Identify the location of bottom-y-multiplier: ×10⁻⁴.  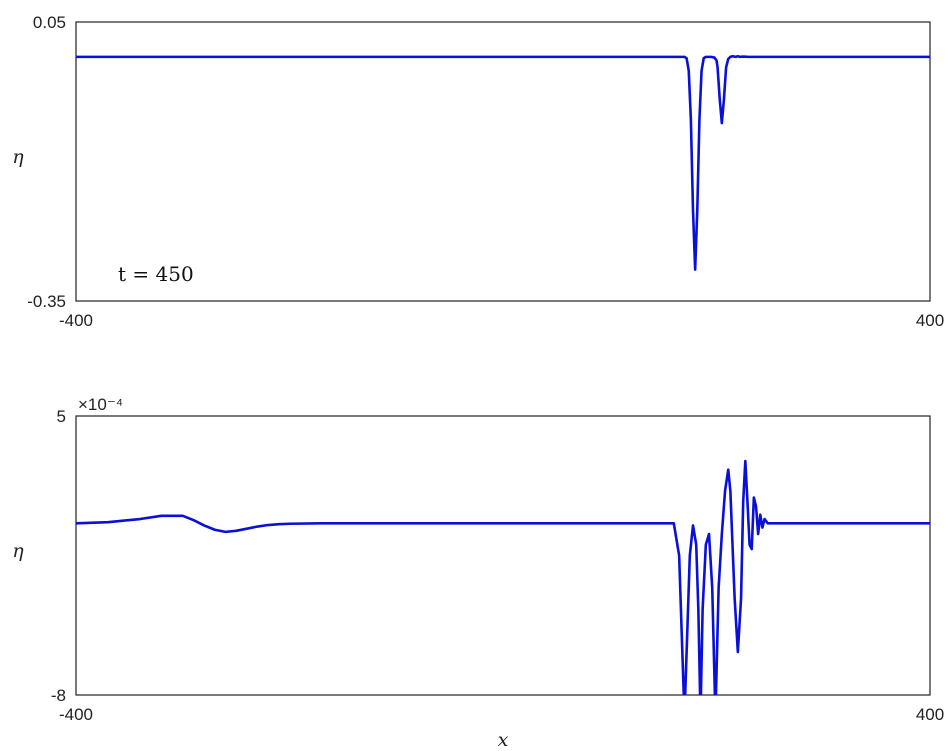
(100, 404).